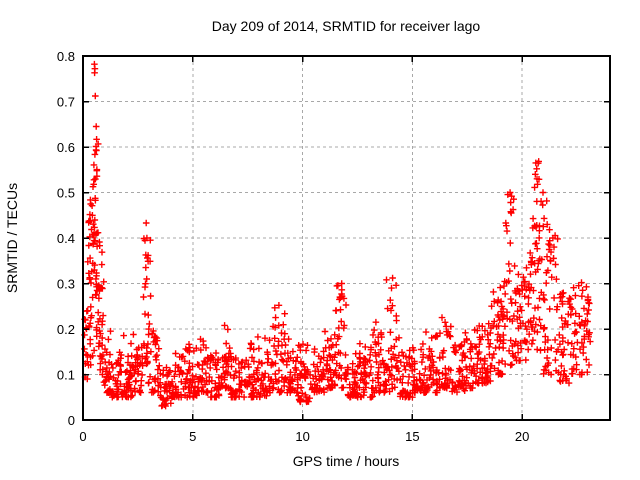  Describe the element at coordinates (71, 420) in the screenshot. I see `y-tick-label: 0` at that location.